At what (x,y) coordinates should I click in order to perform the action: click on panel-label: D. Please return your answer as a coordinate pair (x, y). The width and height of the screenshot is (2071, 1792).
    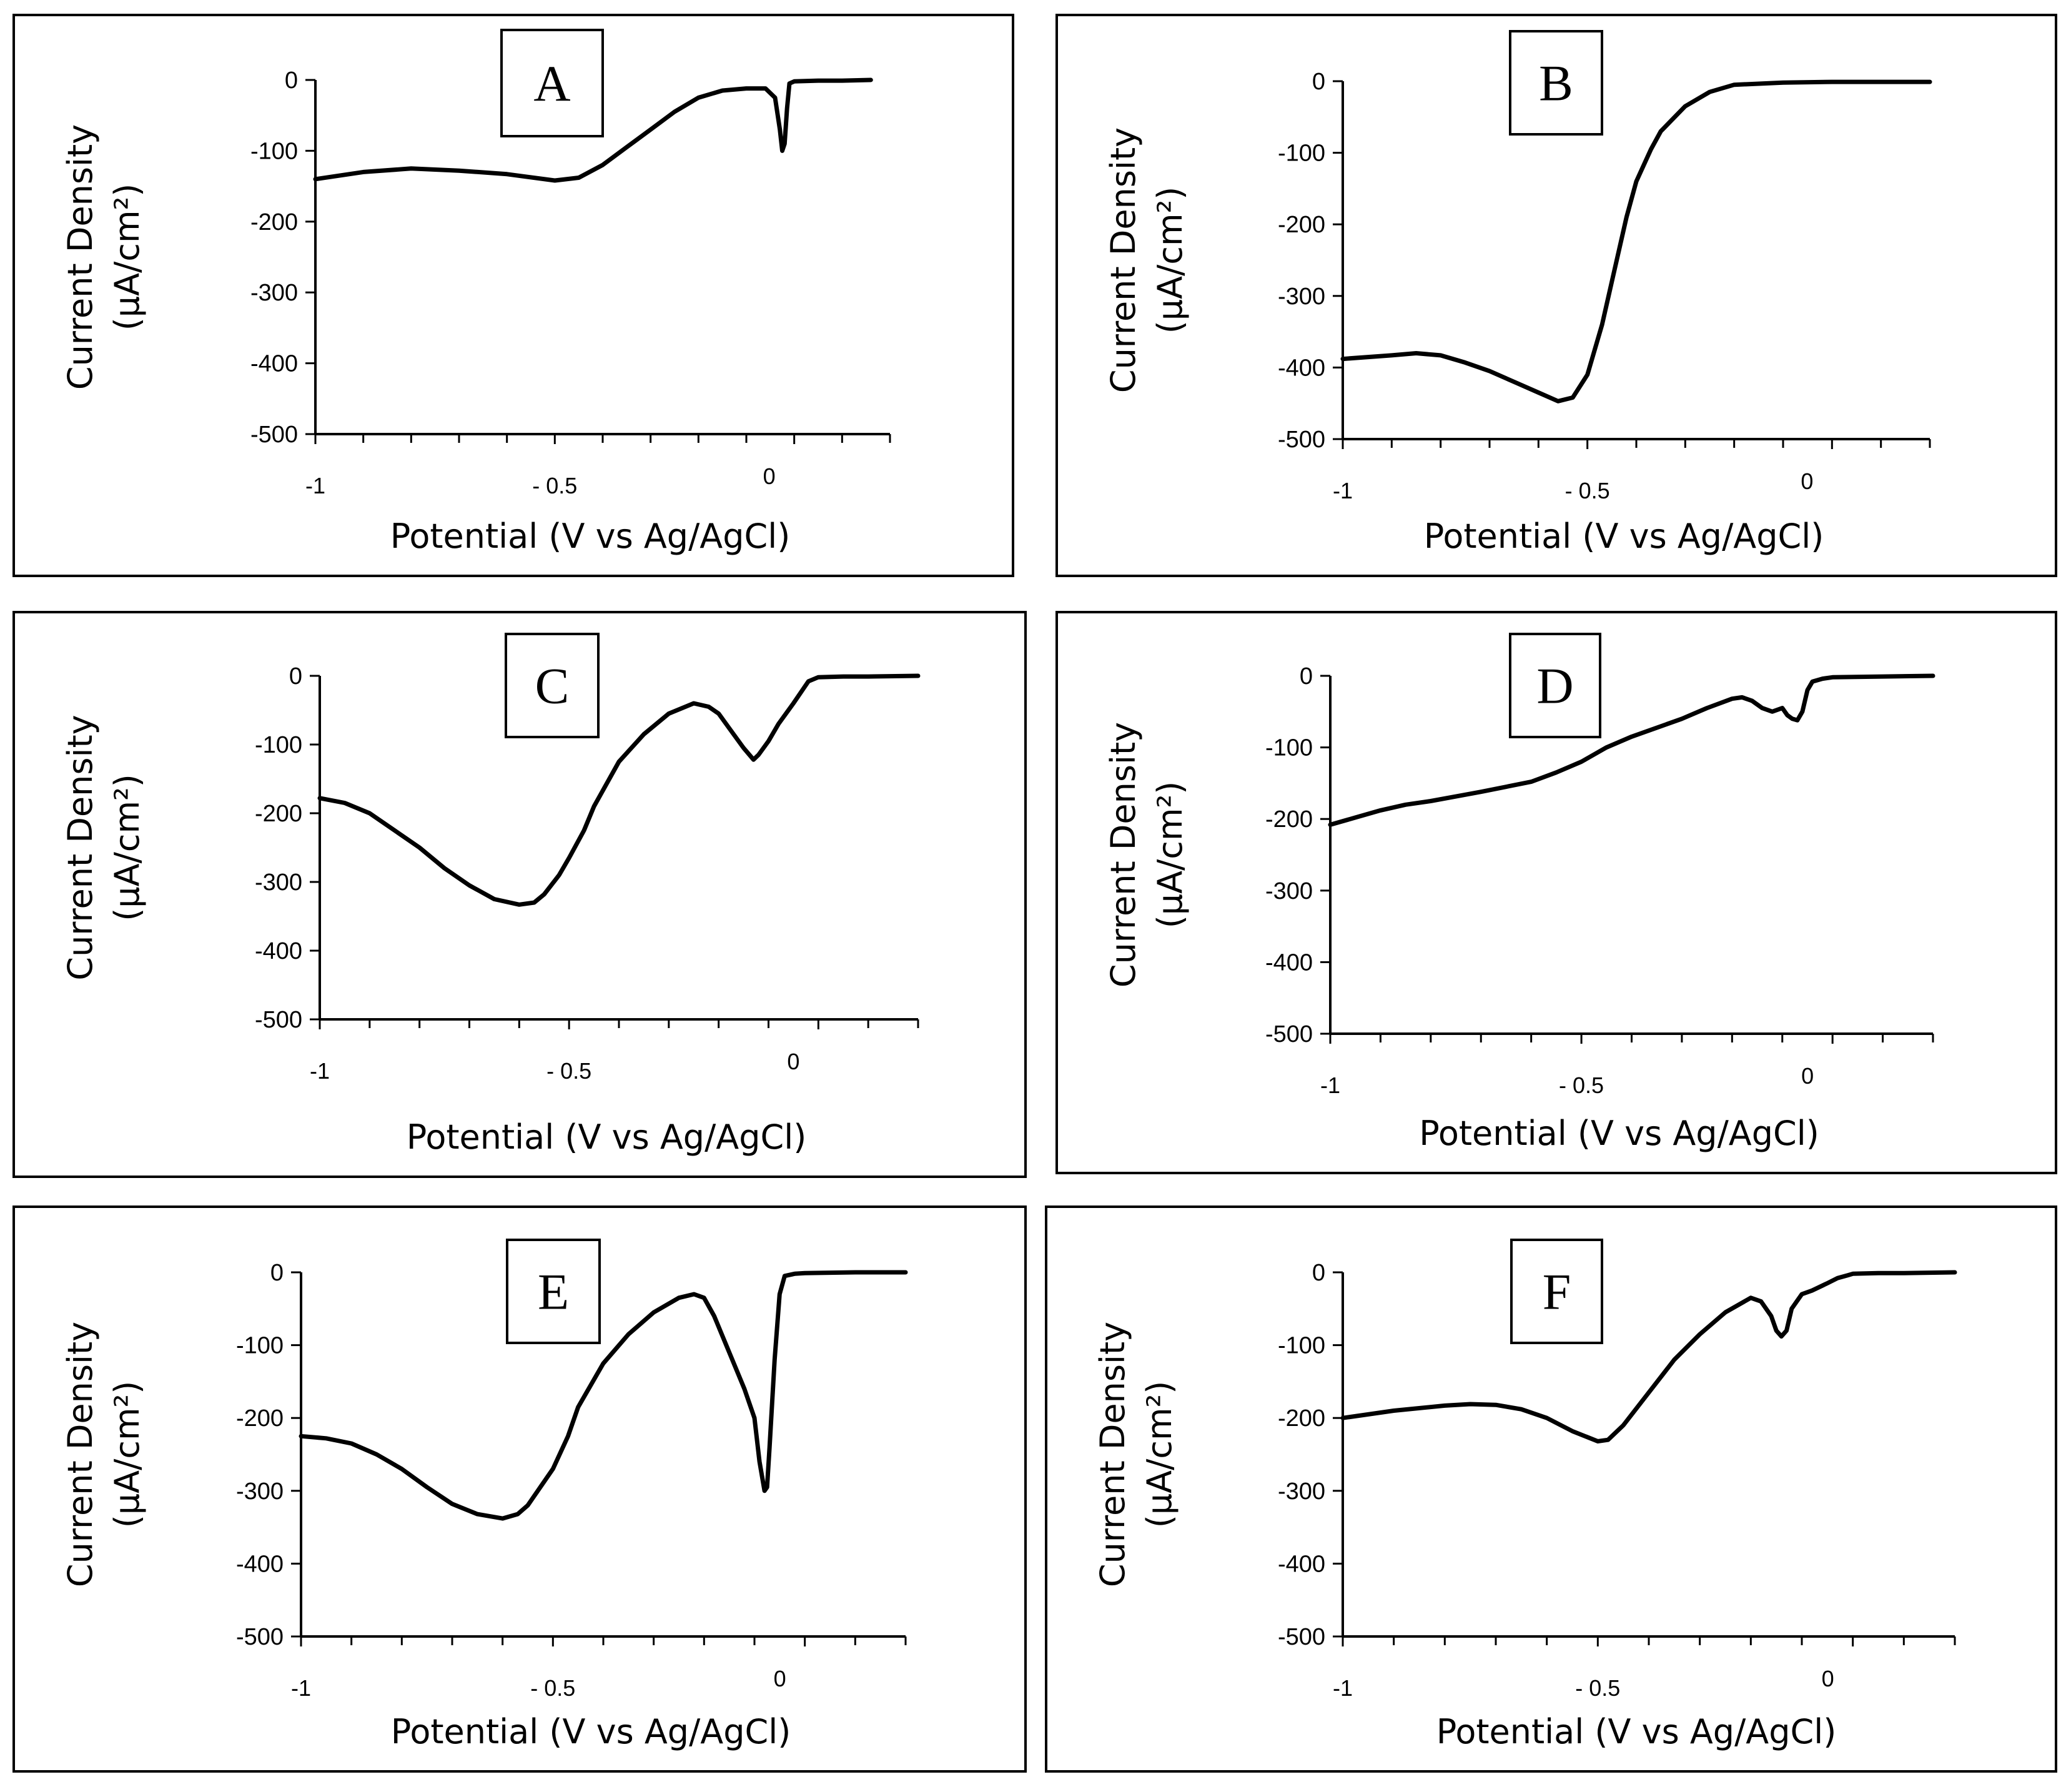
    Looking at the image, I should click on (1554, 687).